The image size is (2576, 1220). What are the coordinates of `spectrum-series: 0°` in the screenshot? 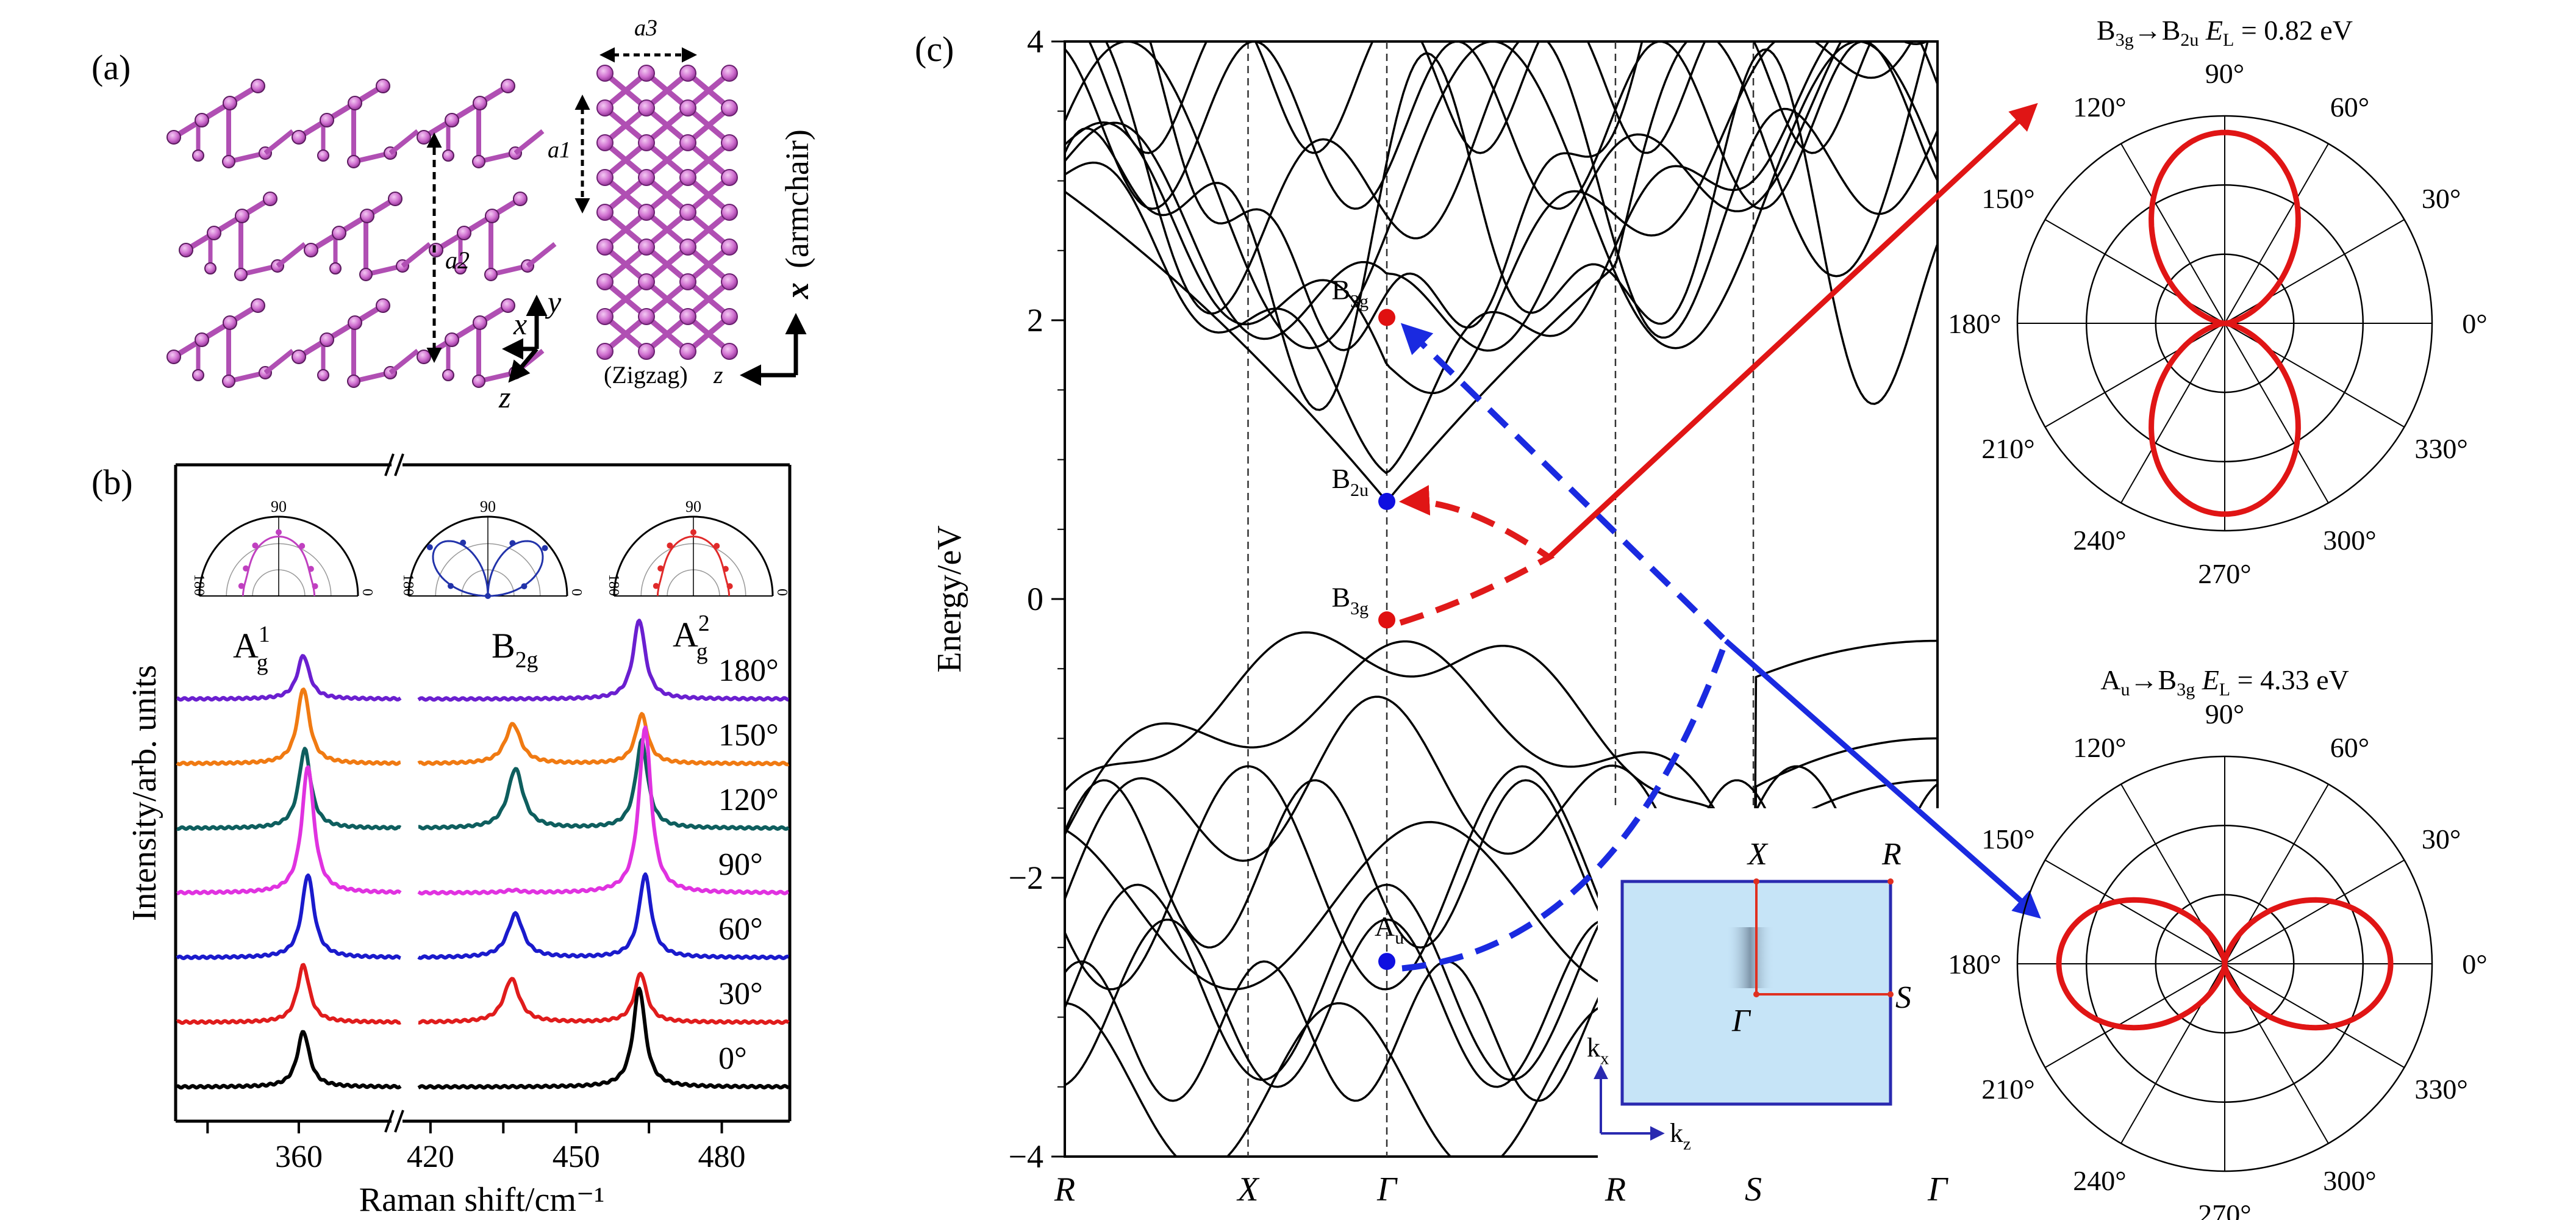 It's located at (483, 1038).